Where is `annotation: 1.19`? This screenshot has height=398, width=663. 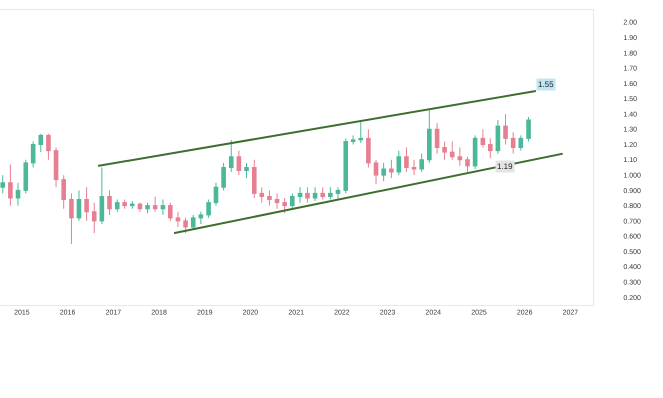 annotation: 1.19 is located at coordinates (505, 166).